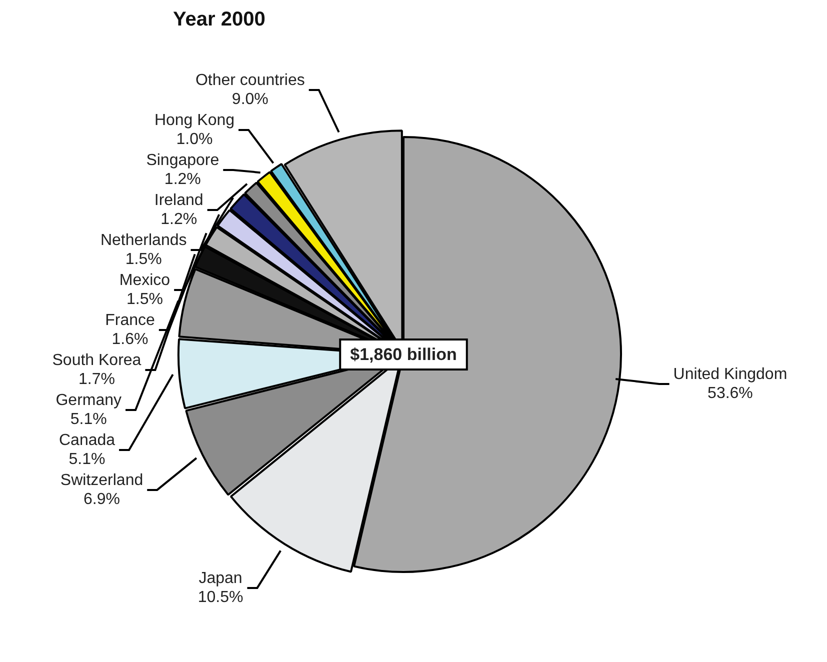 The height and width of the screenshot is (662, 827). Describe the element at coordinates (403, 354) in the screenshot. I see `text: $1,860 billion` at that location.